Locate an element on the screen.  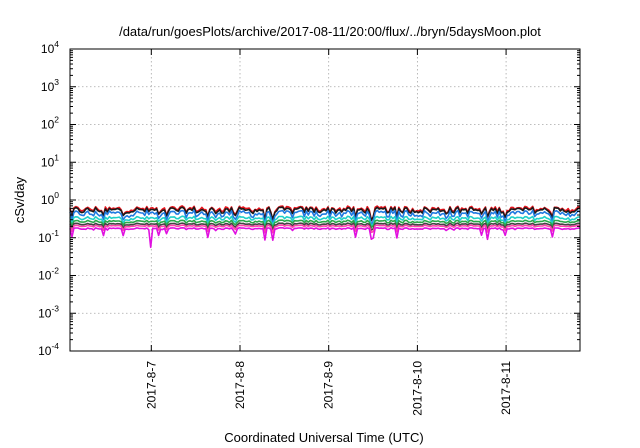
x-tick-label: 2017-8-7 is located at coordinates (151, 385).